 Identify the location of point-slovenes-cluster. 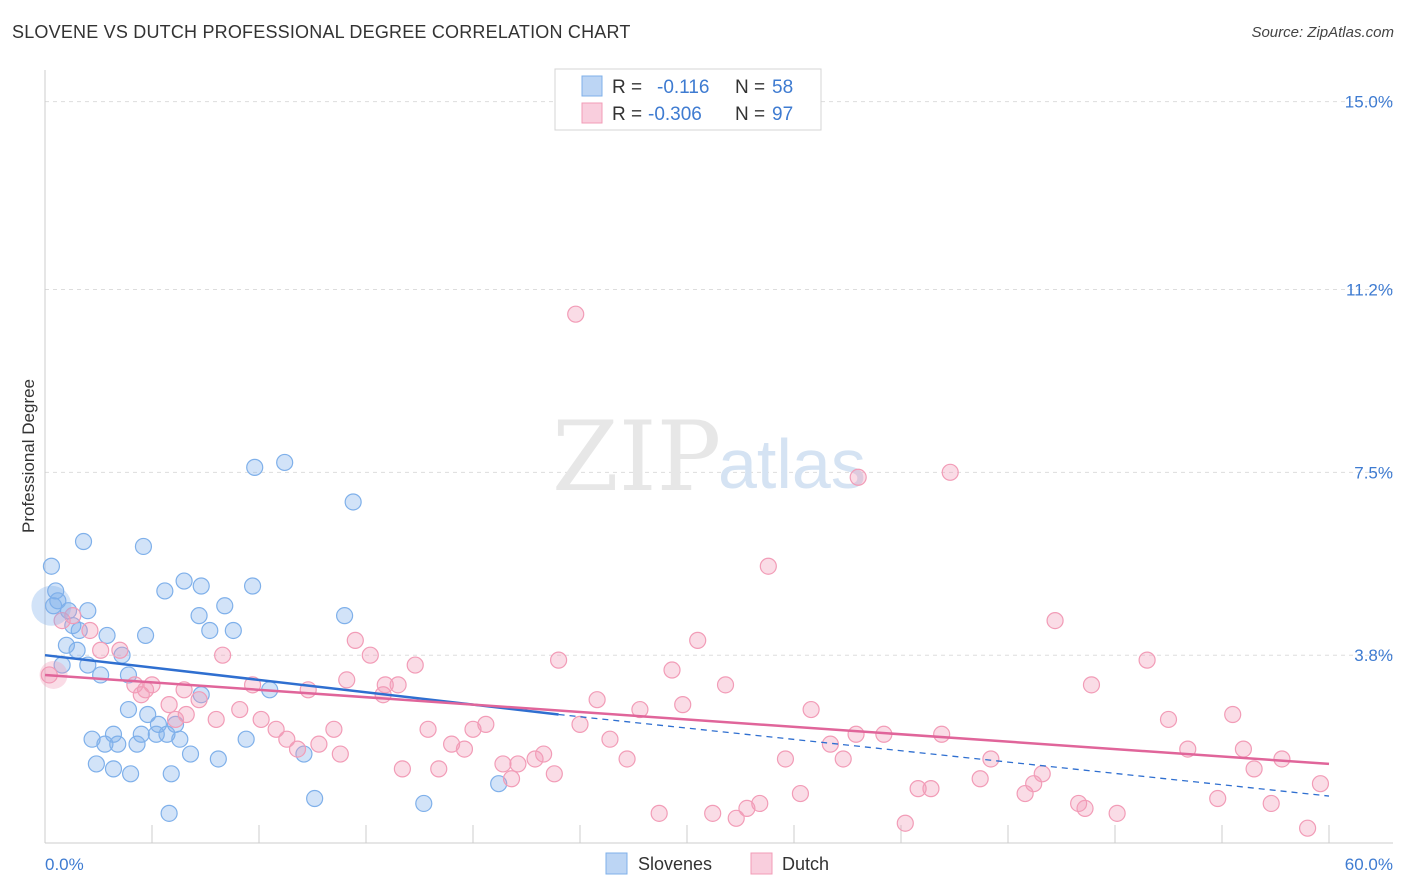
(51, 605).